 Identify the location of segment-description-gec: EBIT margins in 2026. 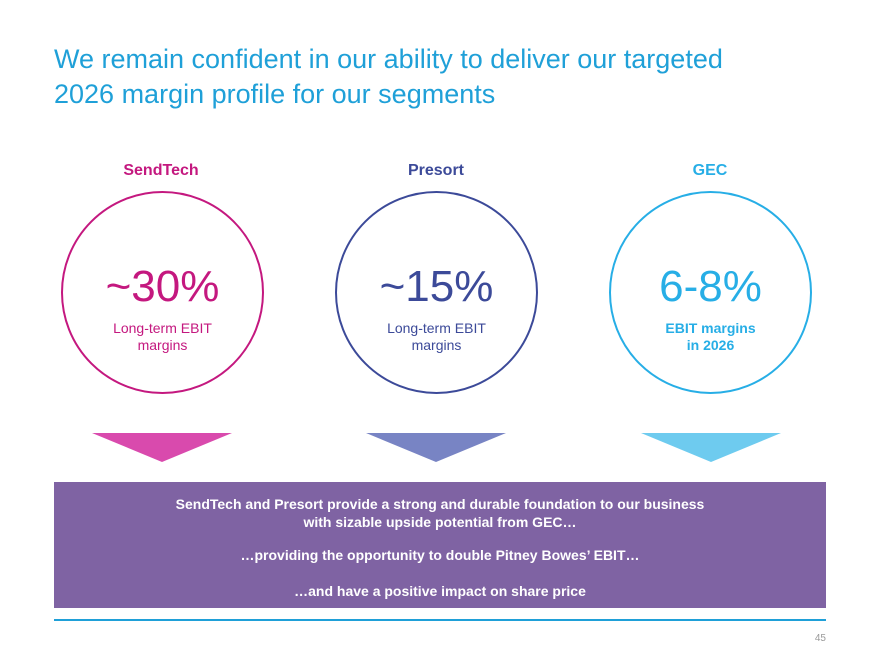
(710, 337).